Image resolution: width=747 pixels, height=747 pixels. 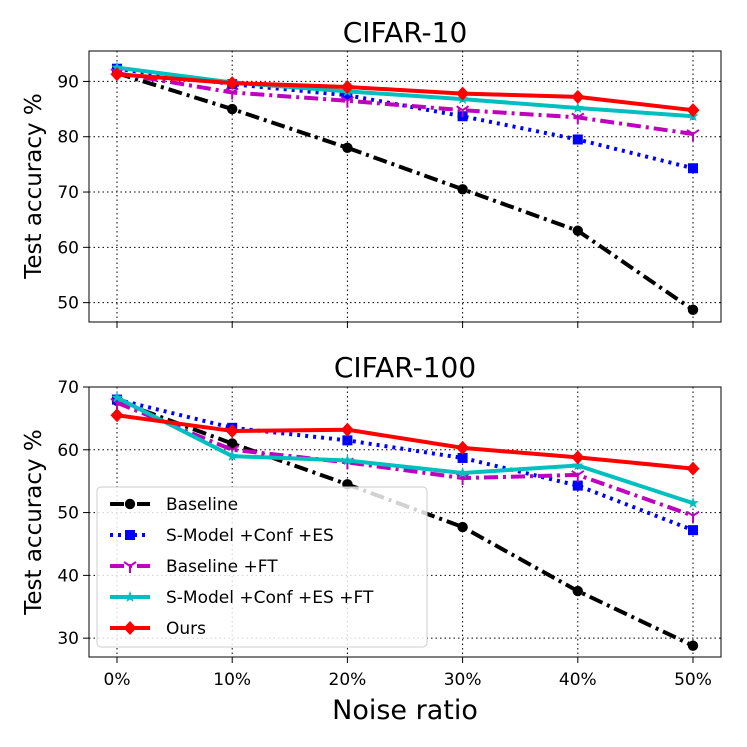 I want to click on x-tick-label: 40%, so click(x=578, y=680).